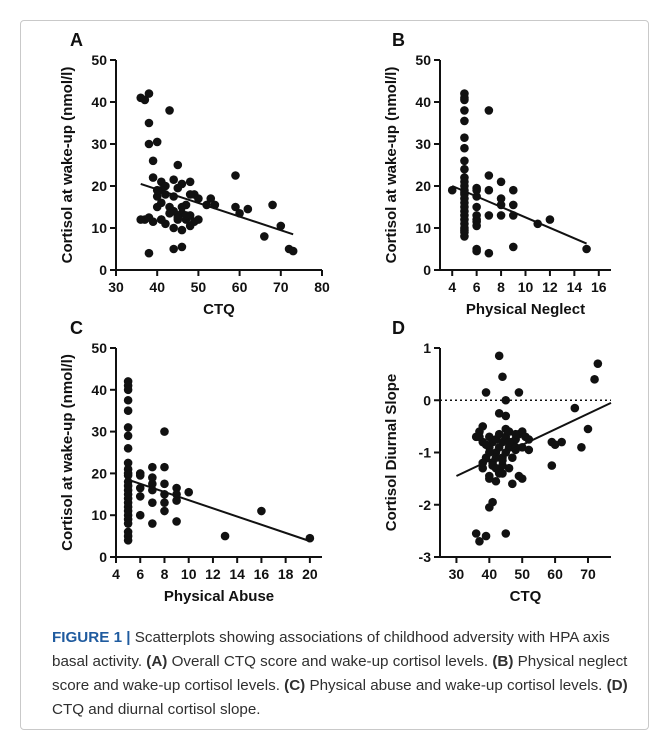 Image resolution: width=672 pixels, height=748 pixels. I want to click on panel-c-xtick-label: 10, so click(189, 574).